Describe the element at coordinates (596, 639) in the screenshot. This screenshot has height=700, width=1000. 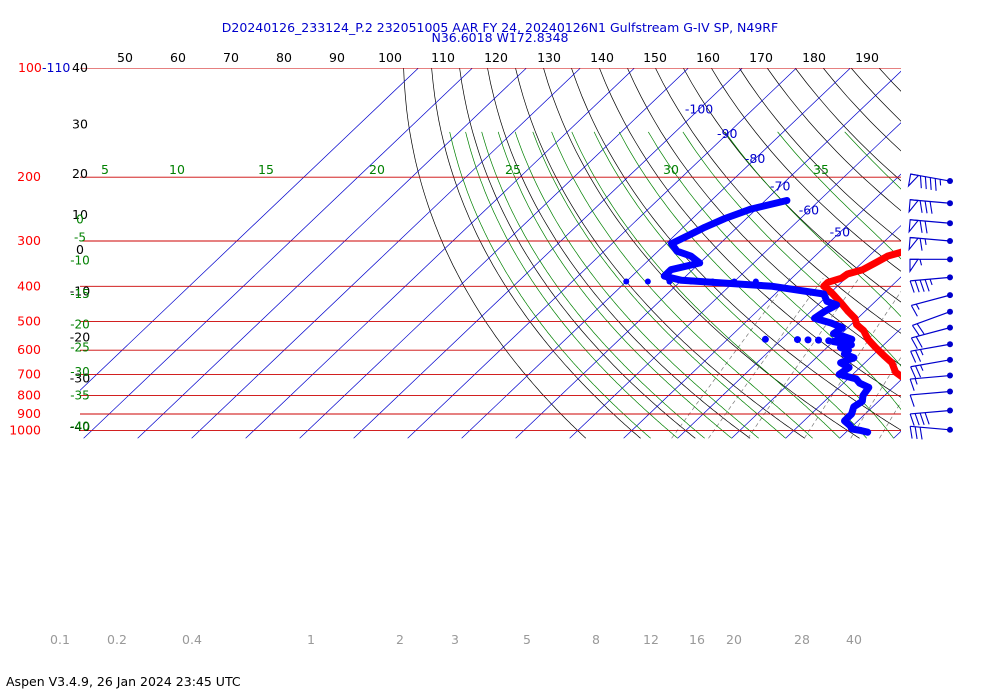
I see `mixing-ratio-label: 8` at that location.